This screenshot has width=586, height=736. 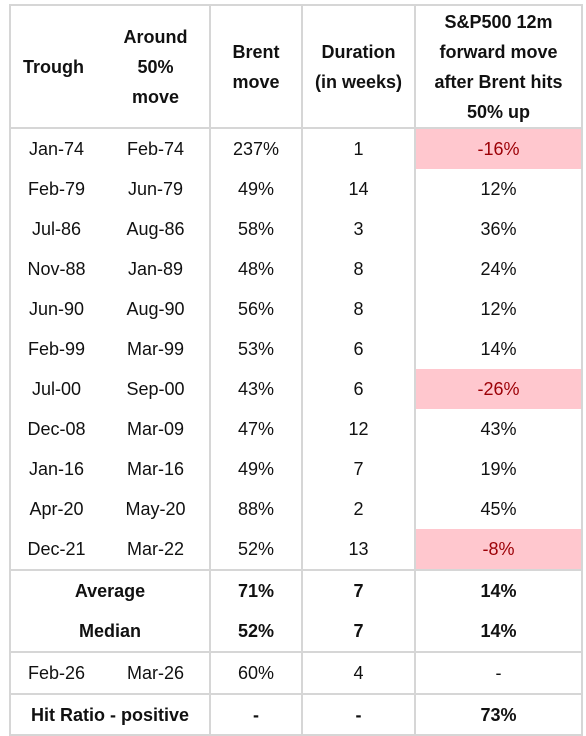 What do you see at coordinates (499, 349) in the screenshot?
I see `cell-sp500: 14%` at bounding box center [499, 349].